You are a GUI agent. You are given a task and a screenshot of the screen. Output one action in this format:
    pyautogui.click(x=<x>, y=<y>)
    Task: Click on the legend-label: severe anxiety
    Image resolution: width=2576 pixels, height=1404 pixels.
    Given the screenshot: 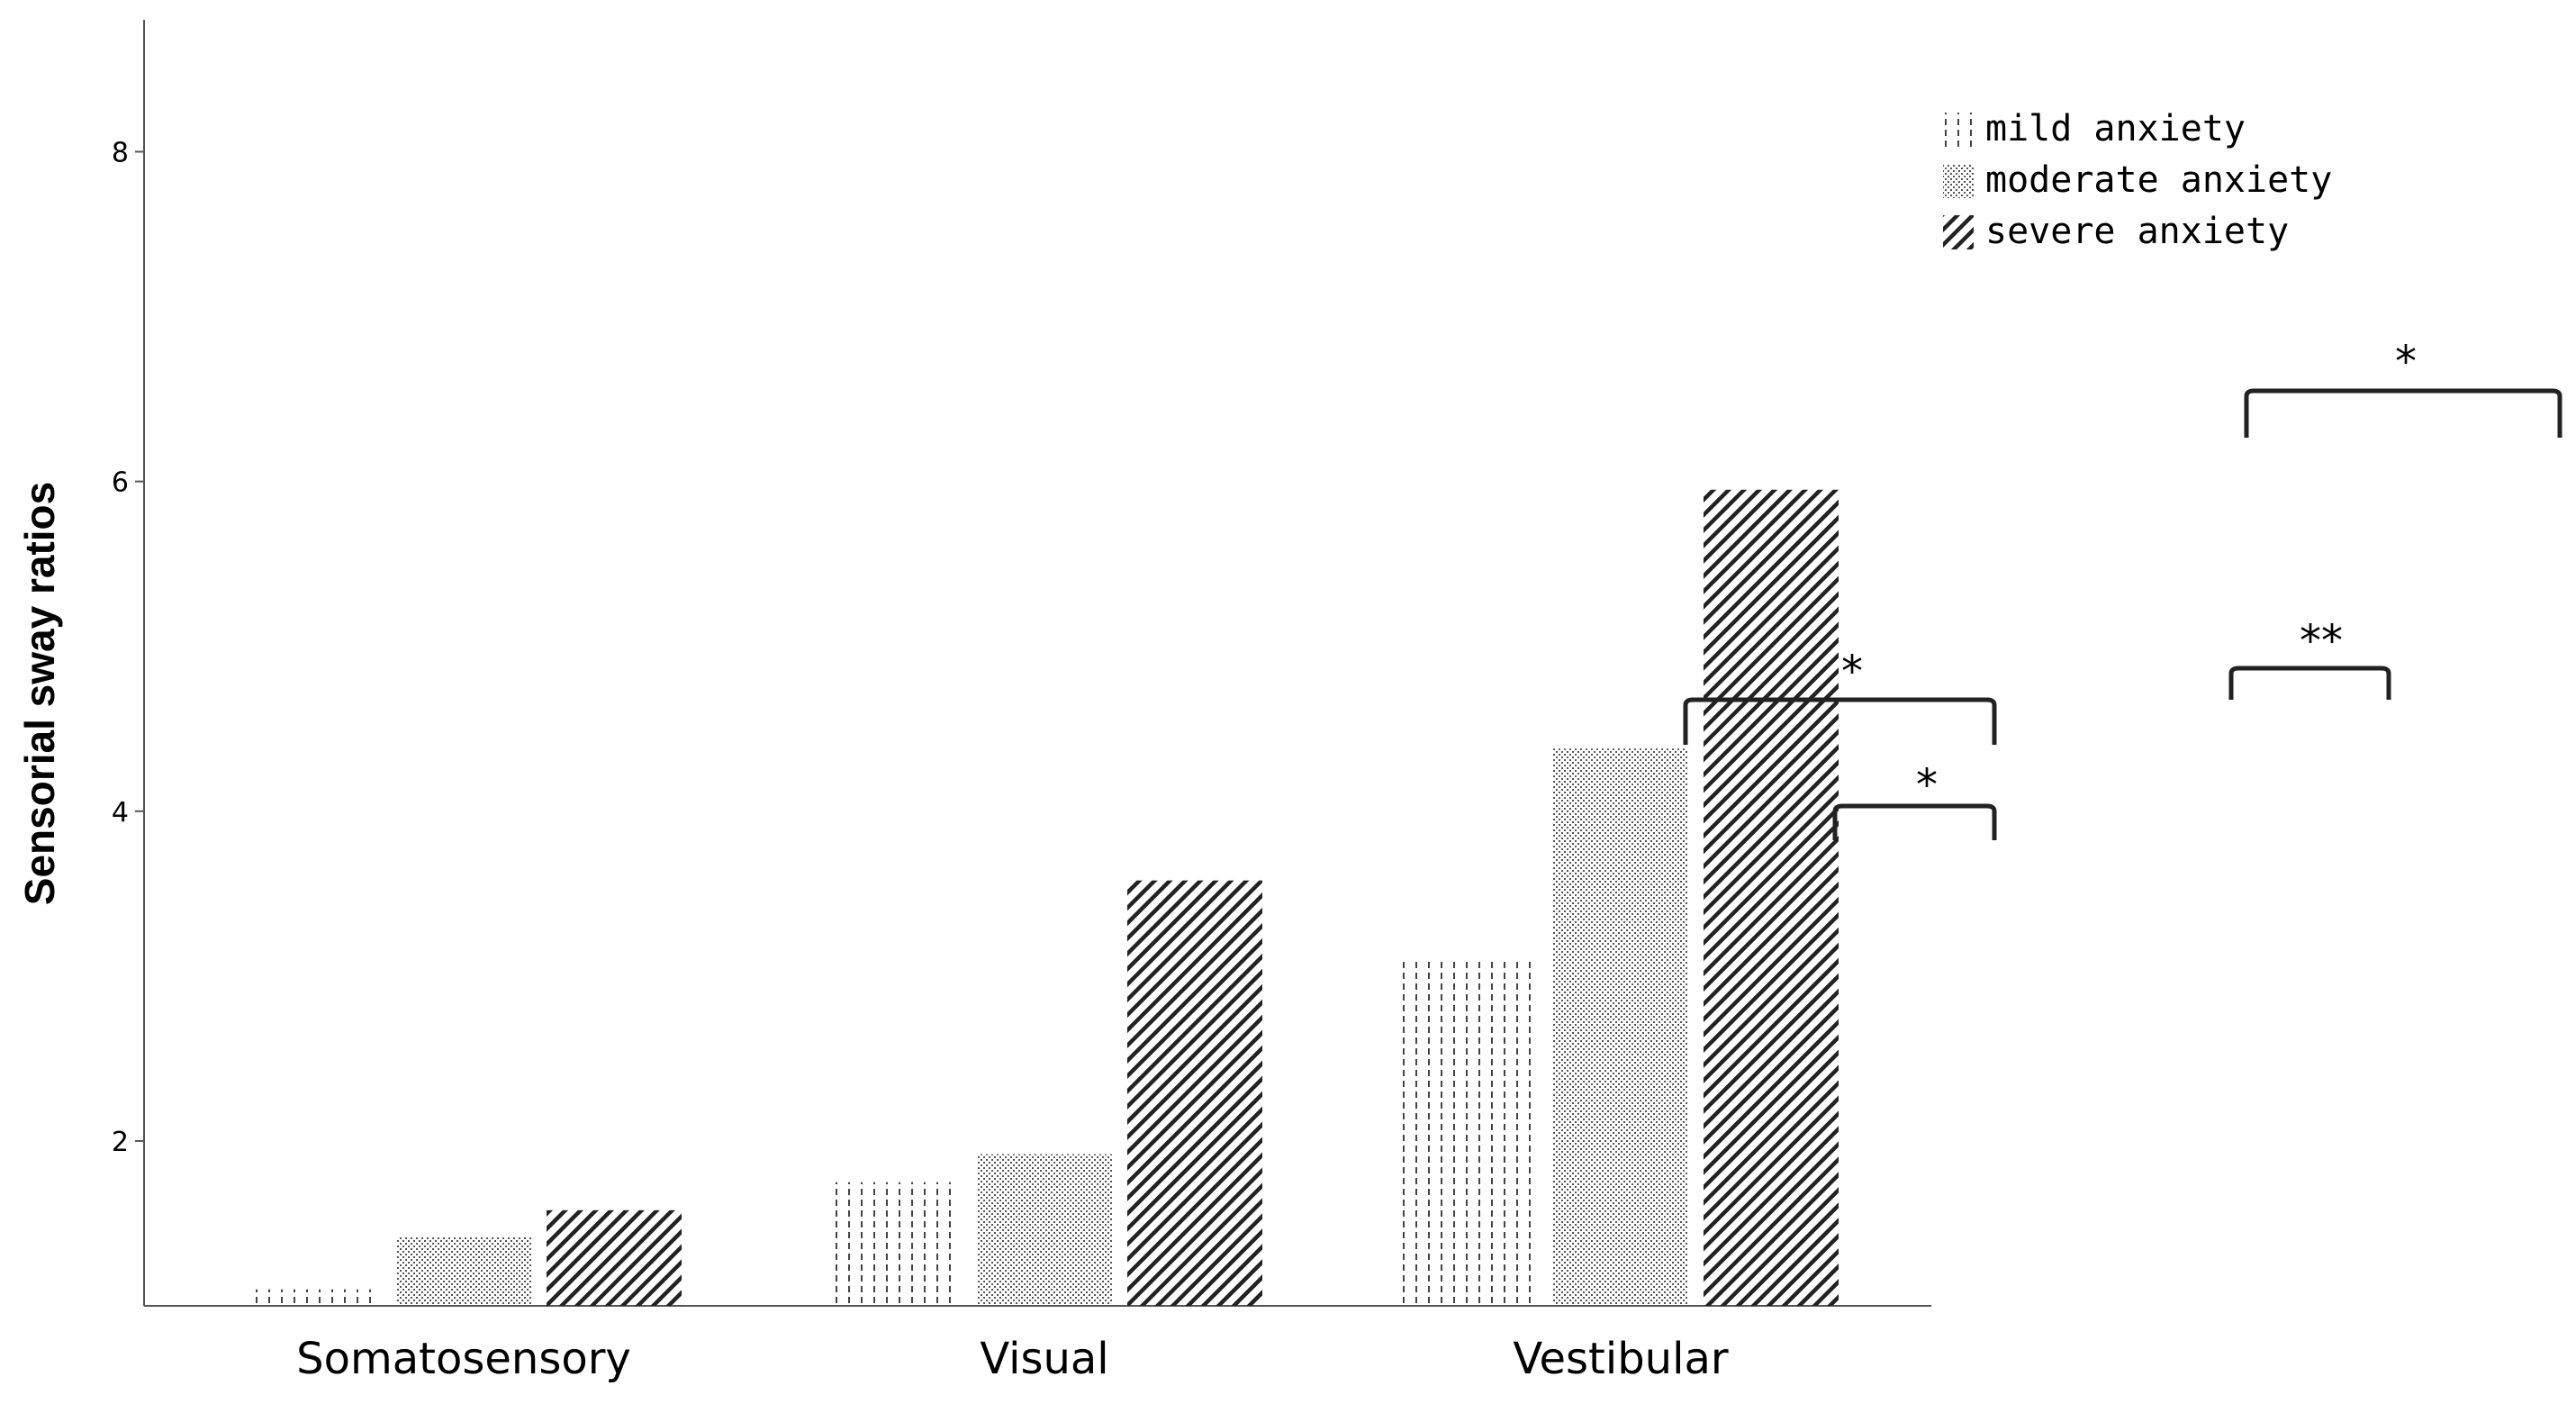 What is the action you would take?
    pyautogui.click(x=2137, y=232)
    